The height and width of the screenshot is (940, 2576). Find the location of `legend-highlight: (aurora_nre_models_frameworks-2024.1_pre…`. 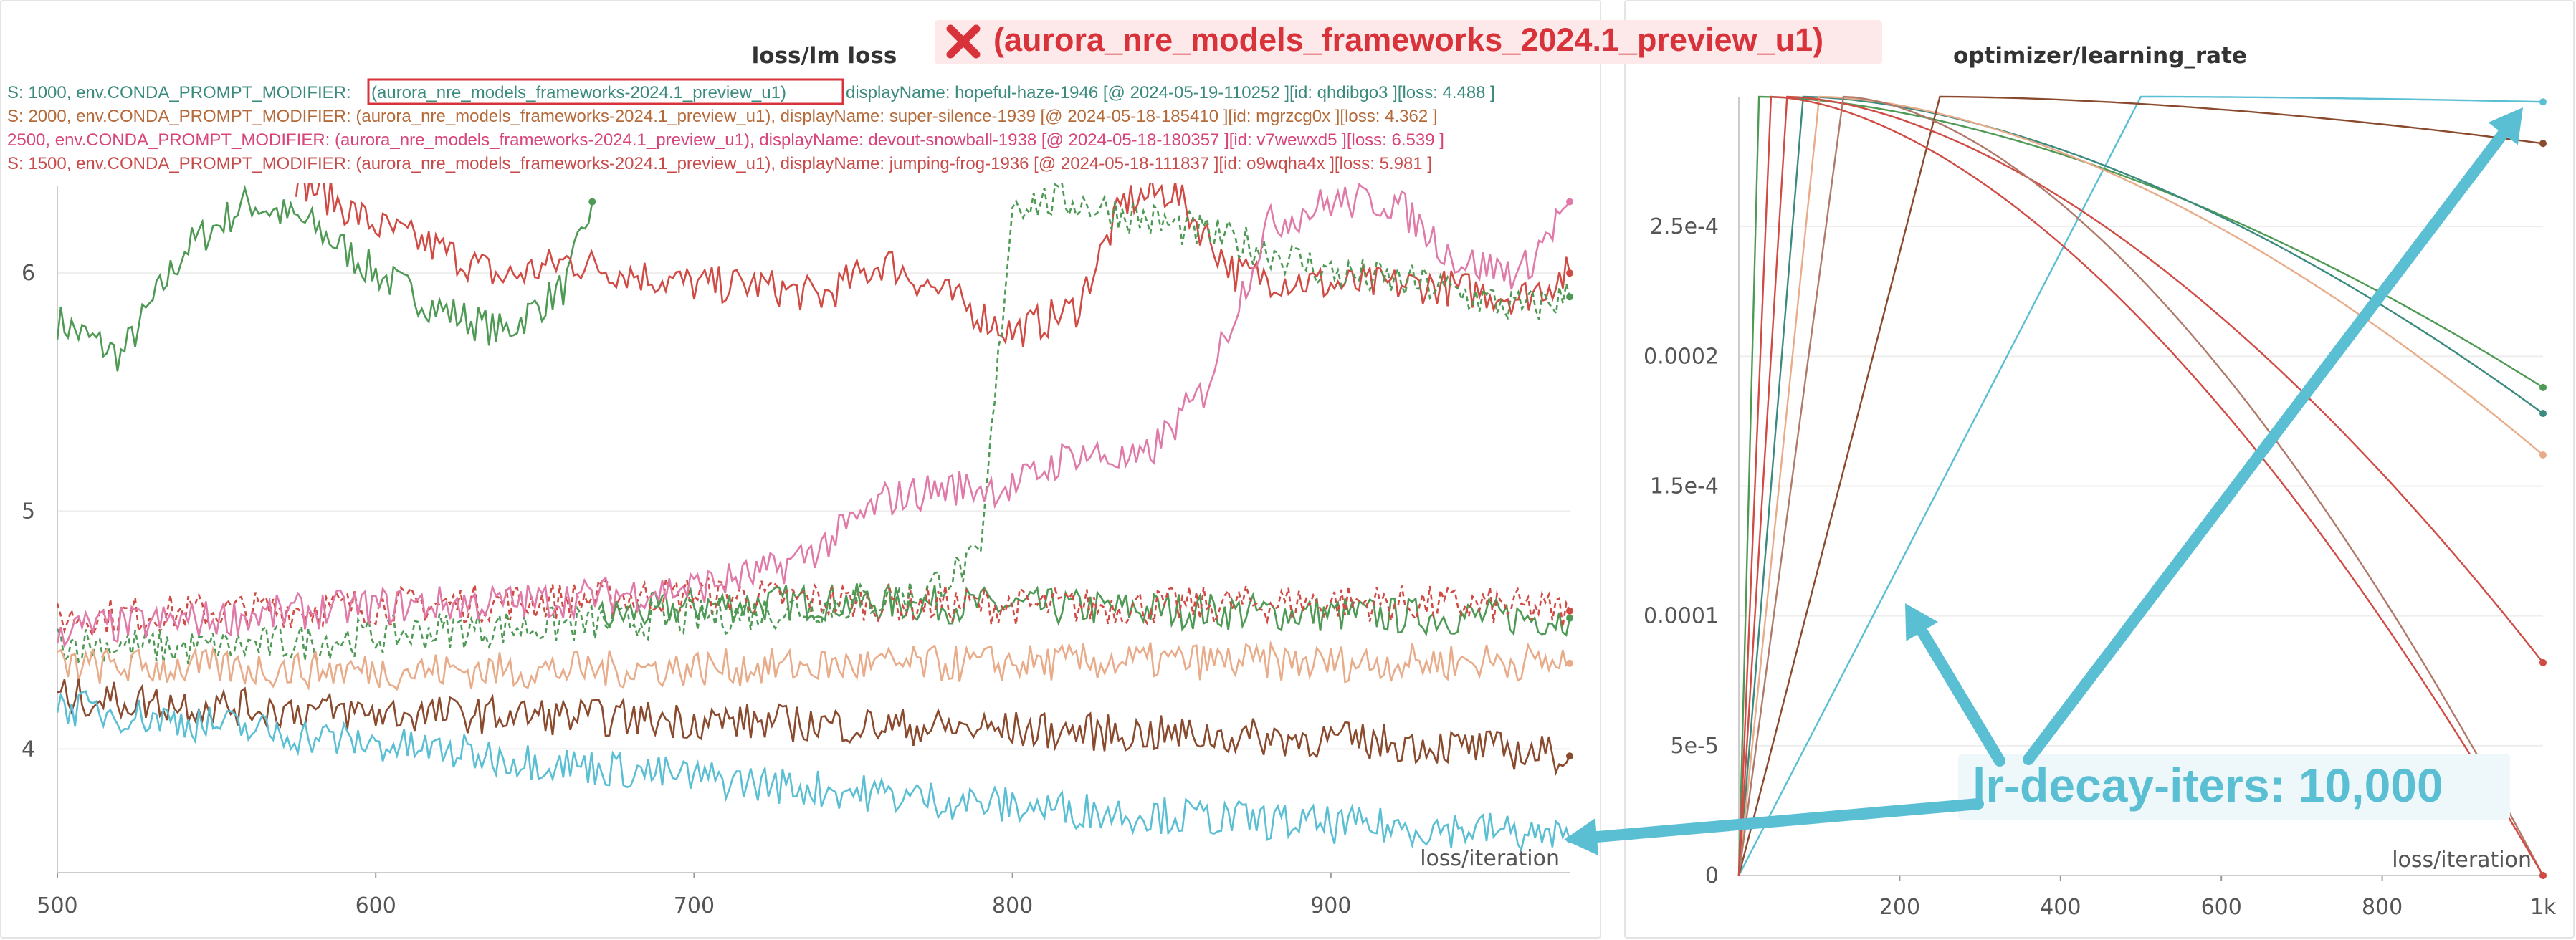

legend-highlight: (aurora_nre_models_frameworks-2024.1_pre… is located at coordinates (578, 92).